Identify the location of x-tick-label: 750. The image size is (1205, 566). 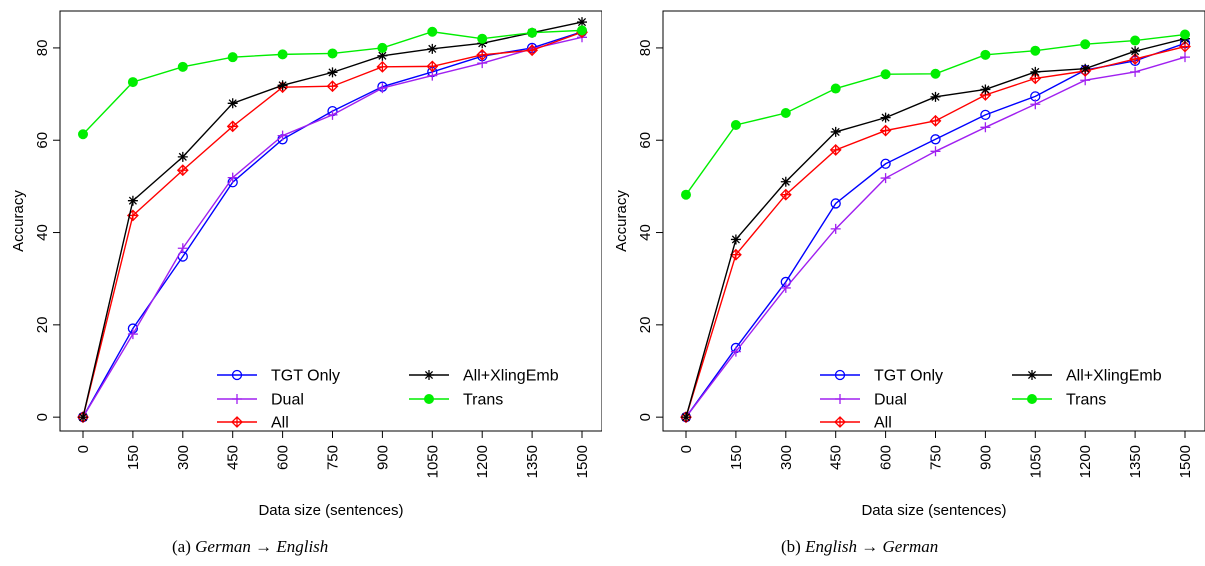
(936, 457).